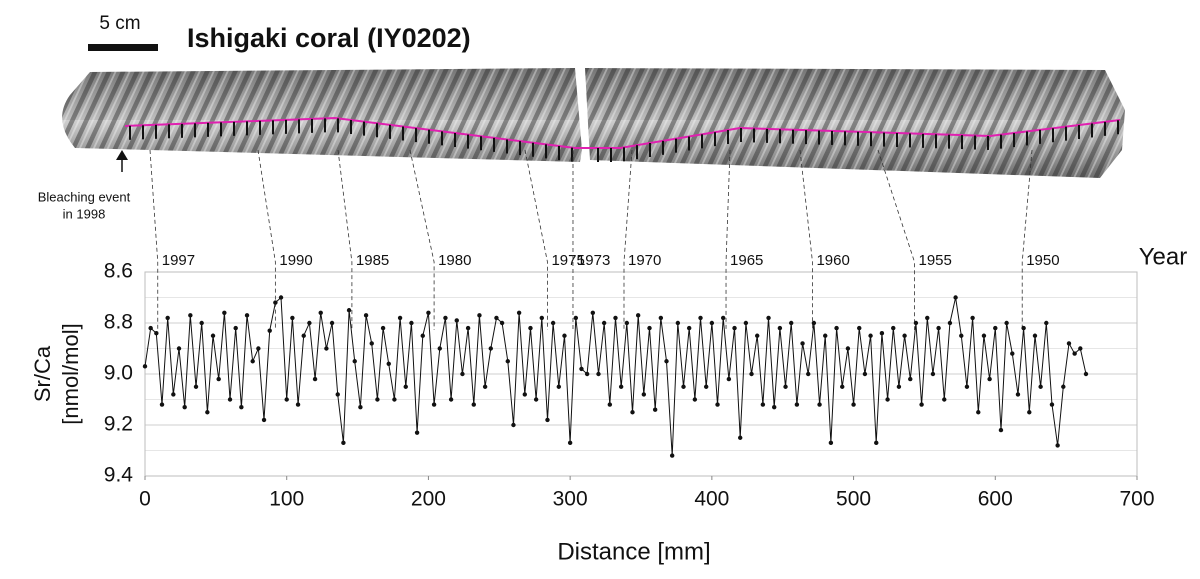  What do you see at coordinates (644, 260) in the screenshot?
I see `year-label: 1970` at bounding box center [644, 260].